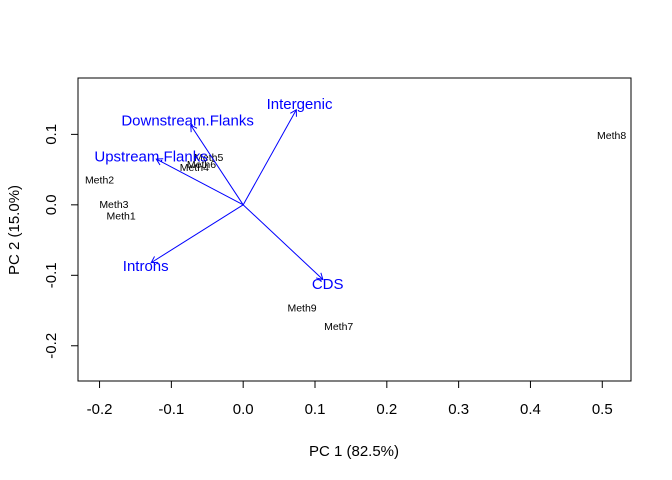  What do you see at coordinates (283, 242) in the screenshot?
I see `loading-arrow-cds` at bounding box center [283, 242].